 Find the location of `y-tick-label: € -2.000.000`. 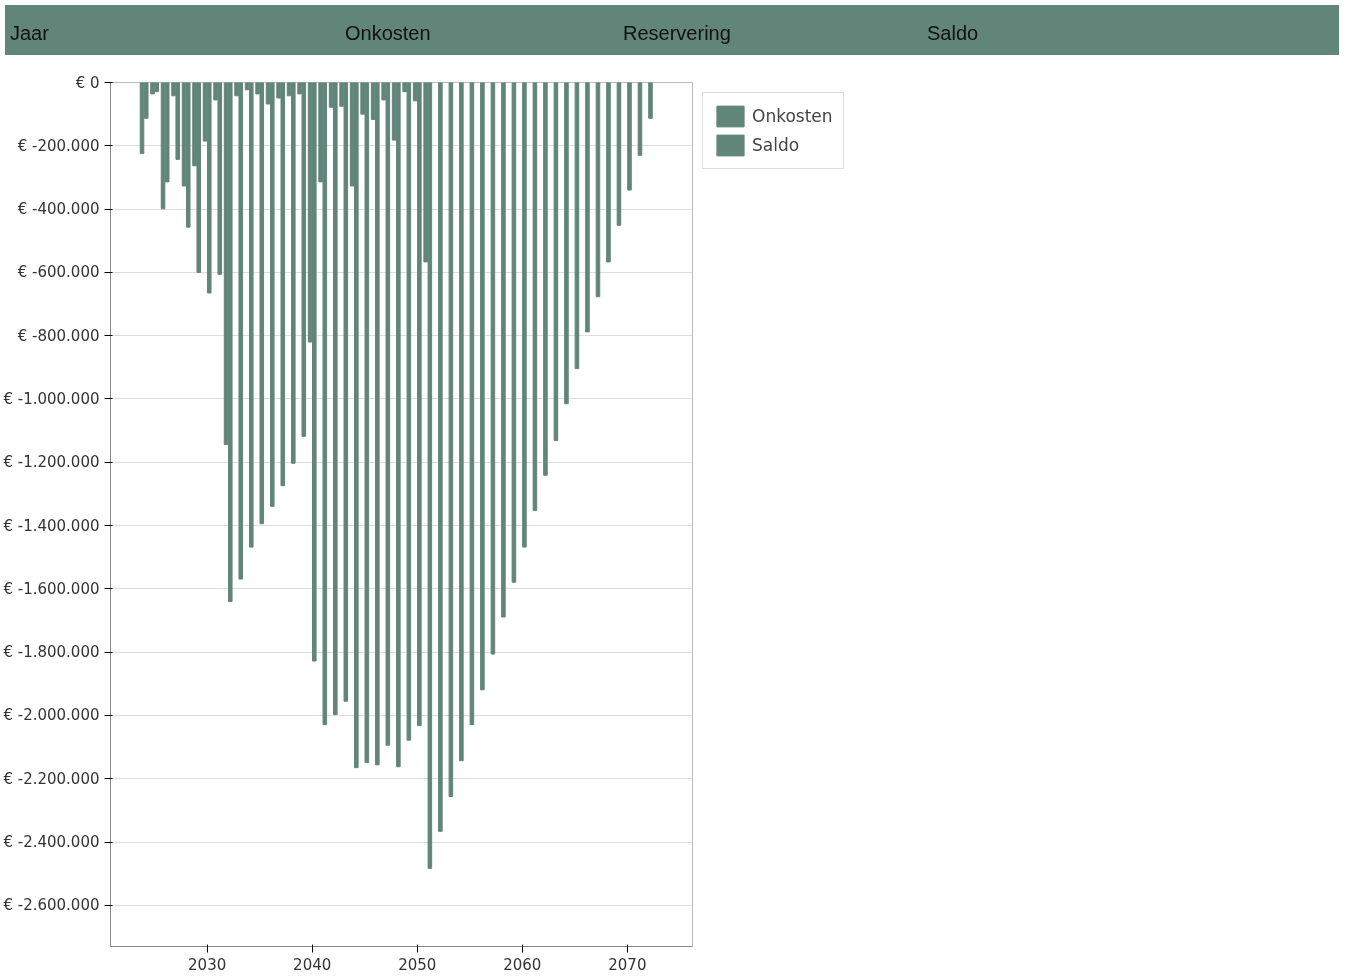

y-tick-label: € -2.000.000 is located at coordinates (51, 715).